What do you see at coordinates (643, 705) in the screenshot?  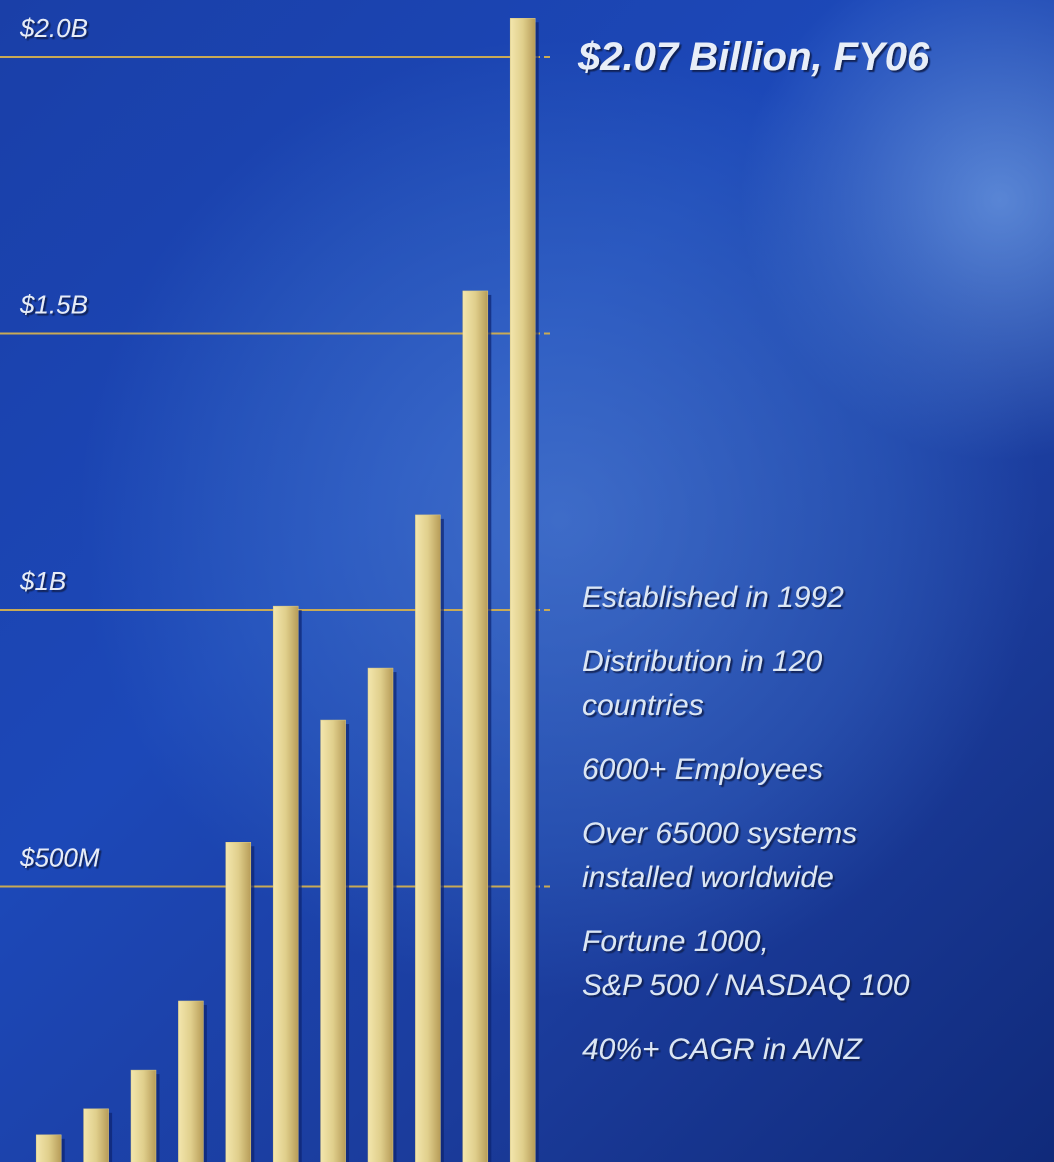 I see `bullet-text: countries` at bounding box center [643, 705].